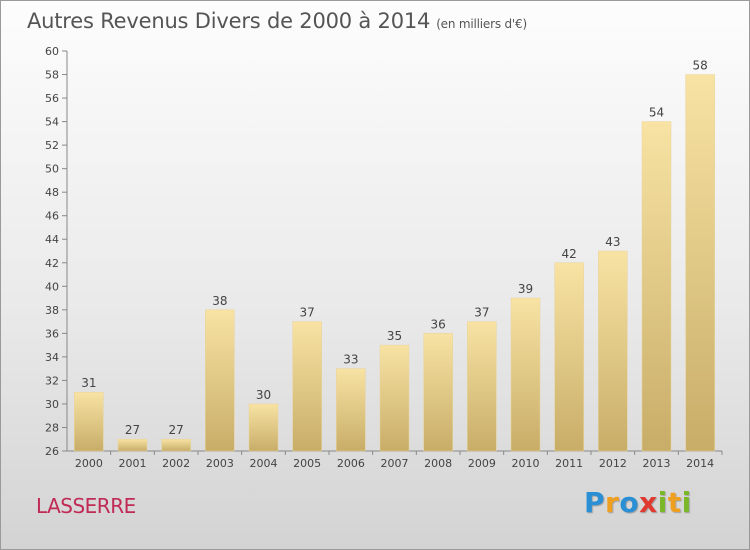  What do you see at coordinates (52, 98) in the screenshot?
I see `y-tick-label: 56` at bounding box center [52, 98].